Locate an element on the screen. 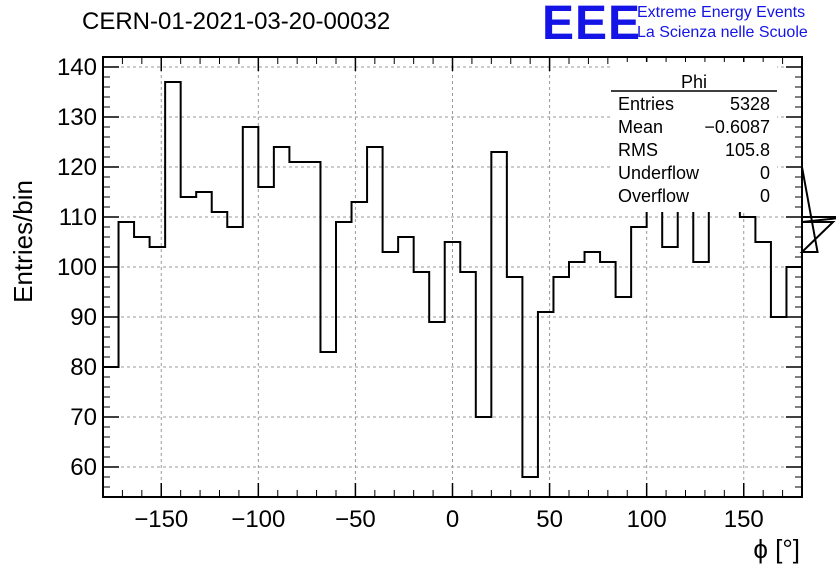 Image resolution: width=836 pixels, height=572 pixels. stats-row-label: Mean is located at coordinates (640, 127).